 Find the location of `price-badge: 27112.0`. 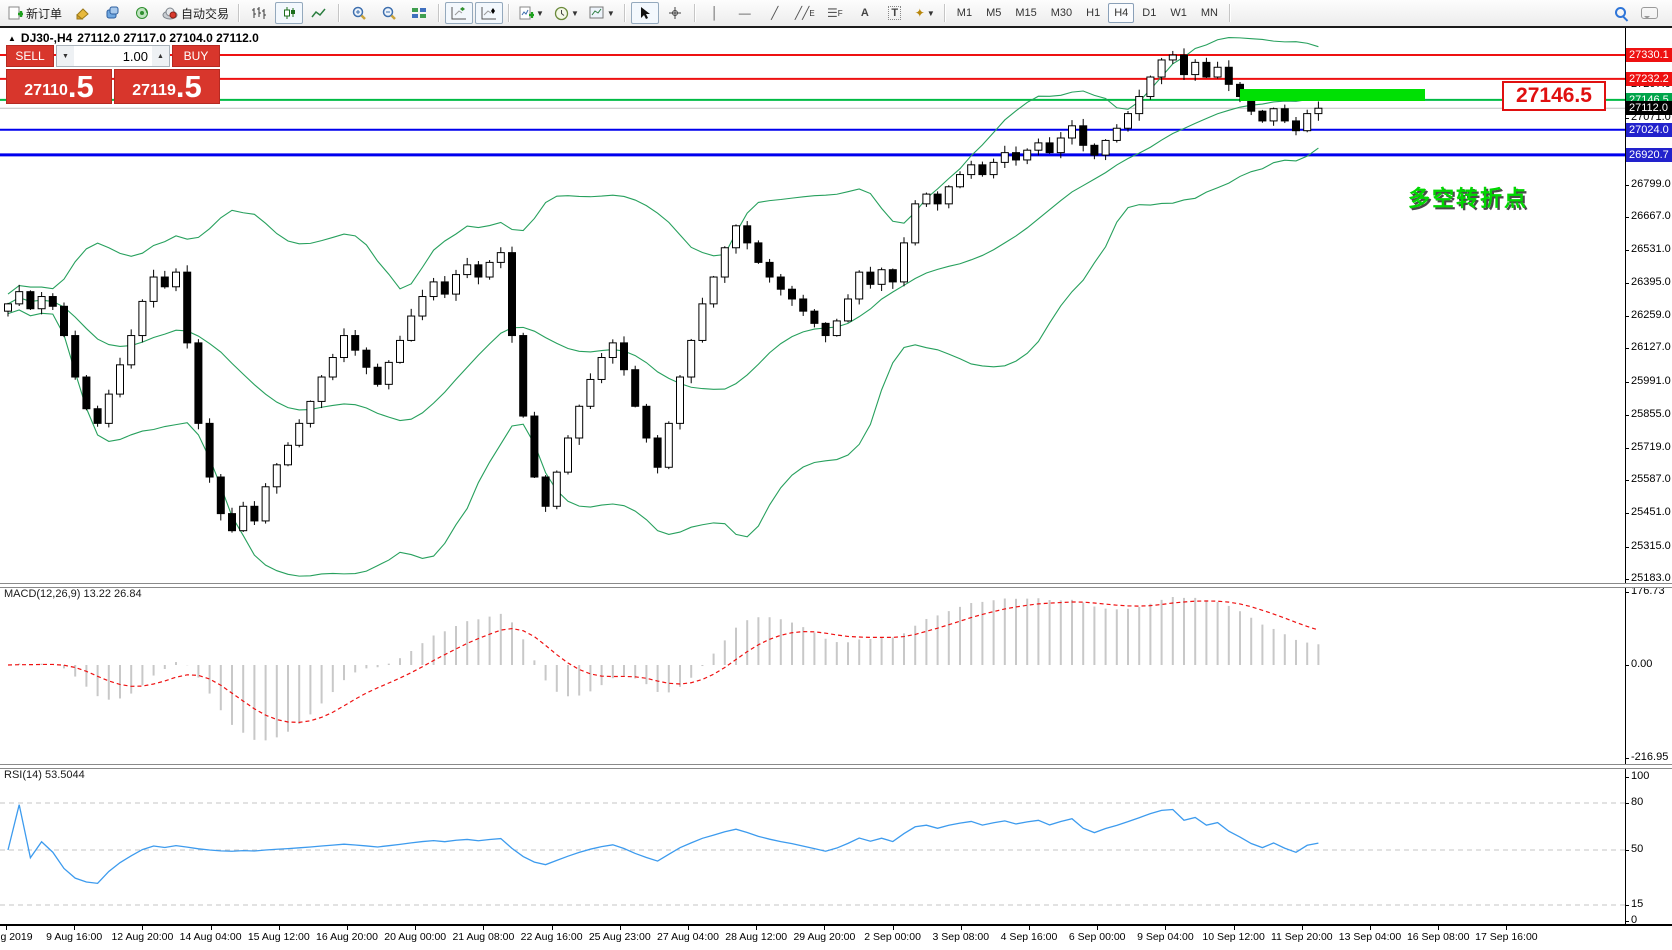

price-badge: 27112.0 is located at coordinates (1649, 108).